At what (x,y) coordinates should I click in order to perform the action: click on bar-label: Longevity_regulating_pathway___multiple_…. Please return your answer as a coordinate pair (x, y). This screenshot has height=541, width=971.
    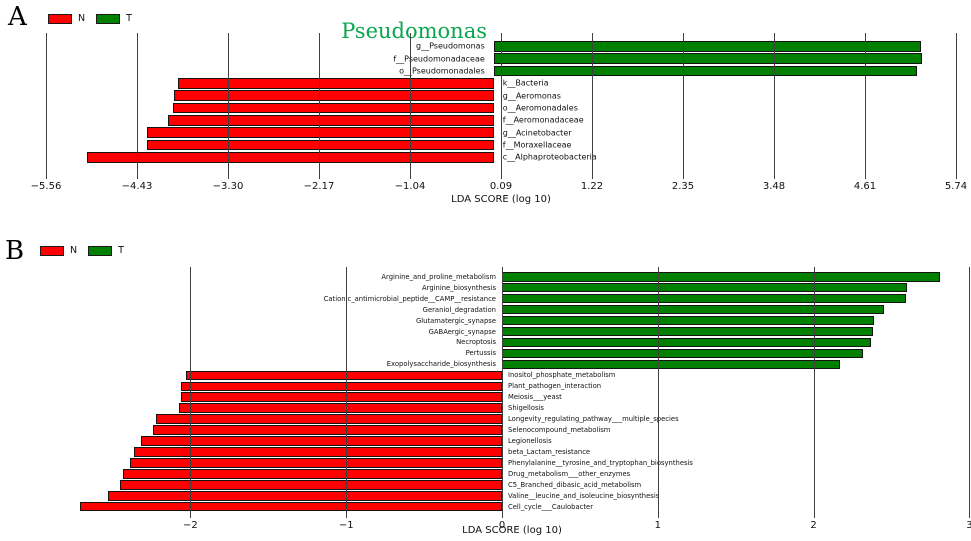
    Looking at the image, I should click on (593, 419).